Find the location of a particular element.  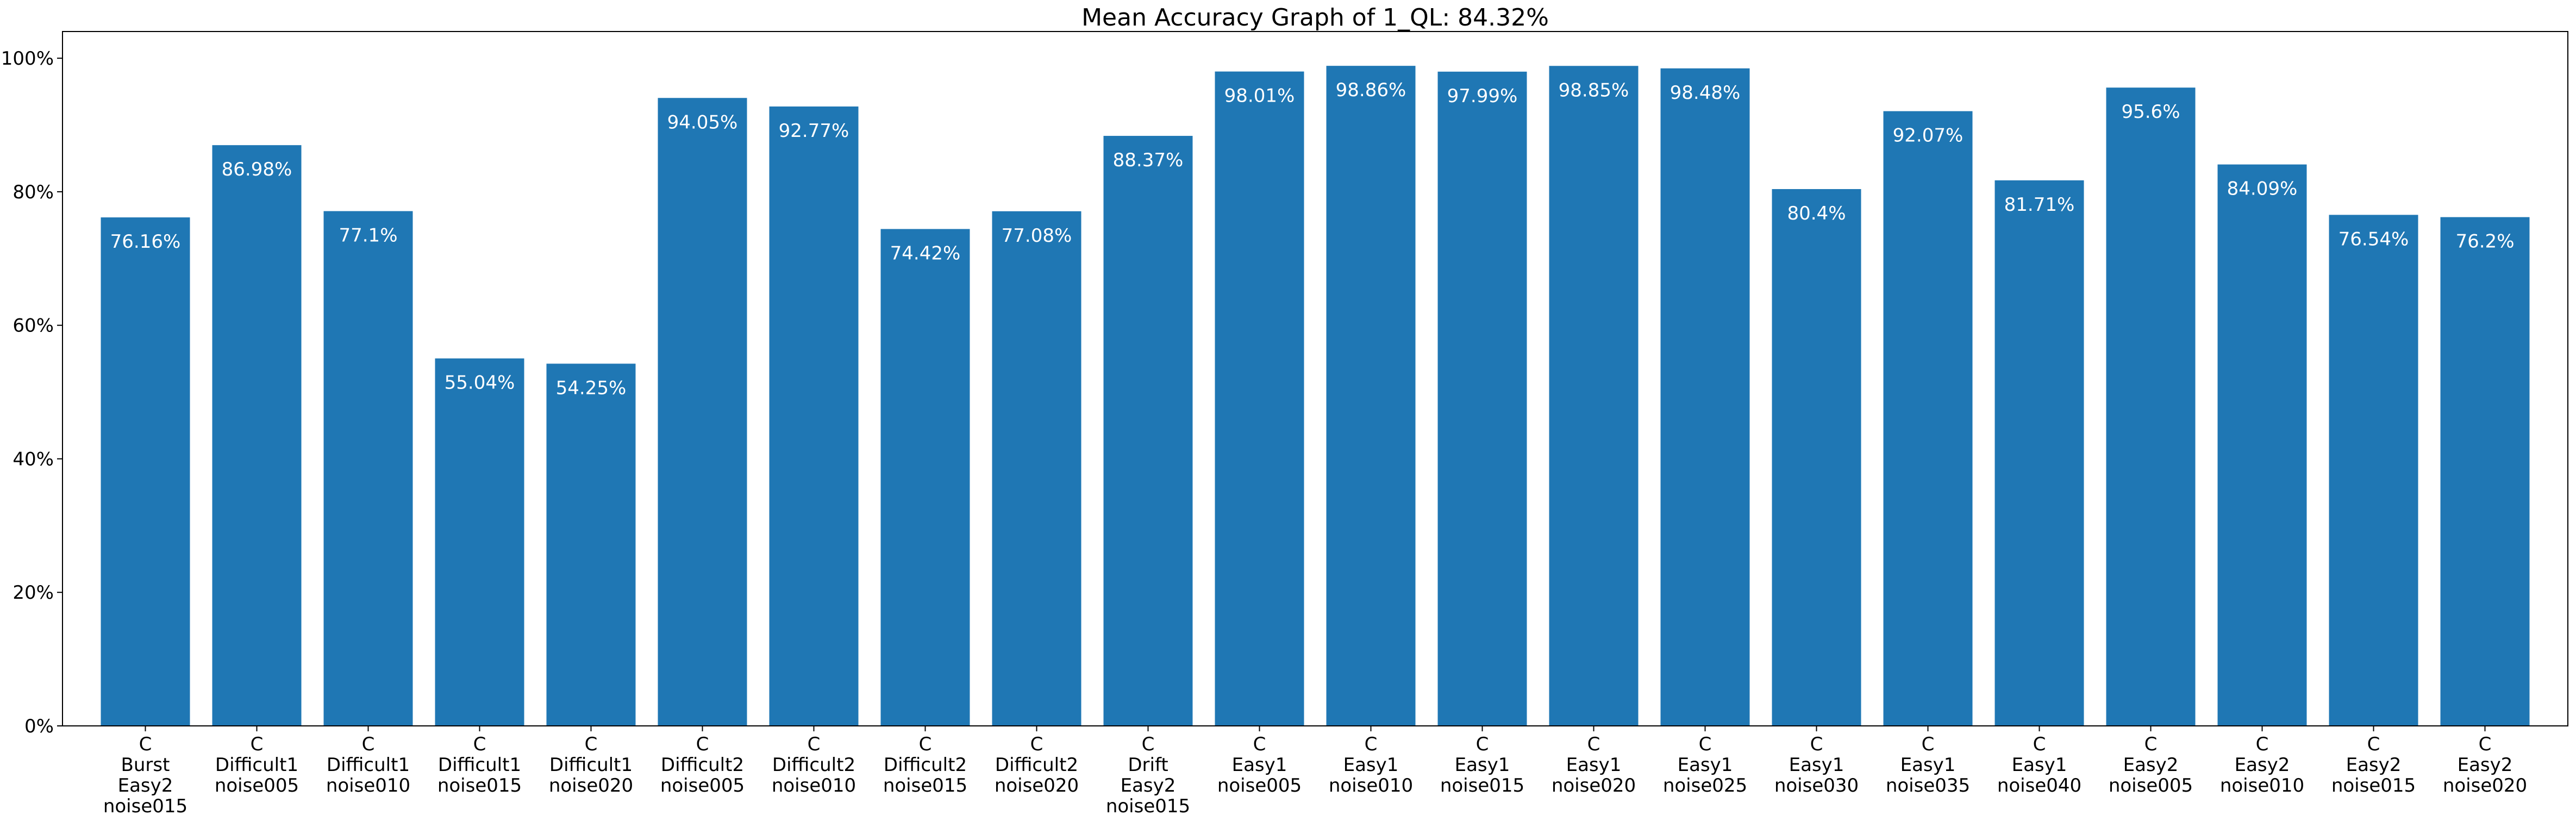

data-label: 98.85% is located at coordinates (1594, 90).